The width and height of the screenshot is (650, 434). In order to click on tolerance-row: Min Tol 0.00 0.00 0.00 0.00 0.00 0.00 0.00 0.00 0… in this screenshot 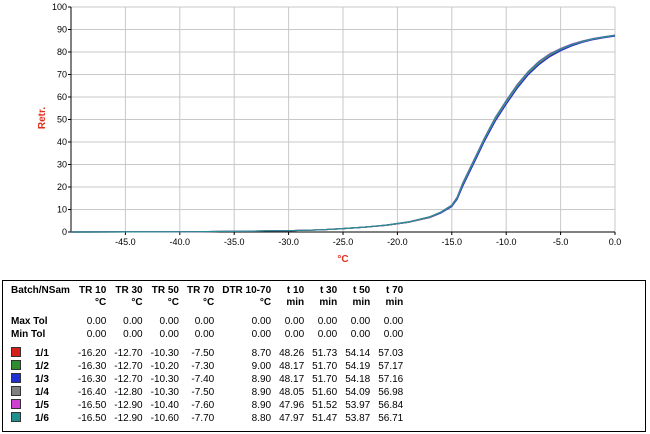, I will do `click(207, 334)`.